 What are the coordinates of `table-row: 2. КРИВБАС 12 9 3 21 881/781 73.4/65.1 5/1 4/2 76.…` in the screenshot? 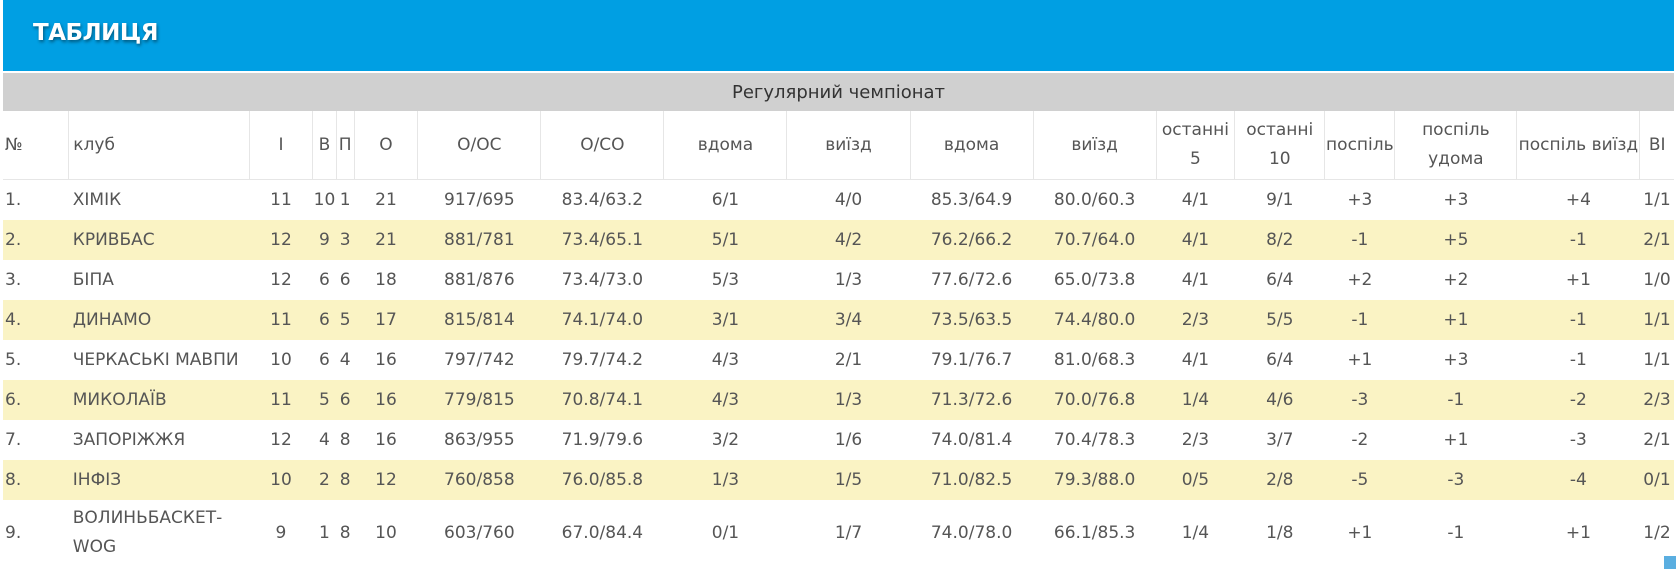 It's located at (838, 240).